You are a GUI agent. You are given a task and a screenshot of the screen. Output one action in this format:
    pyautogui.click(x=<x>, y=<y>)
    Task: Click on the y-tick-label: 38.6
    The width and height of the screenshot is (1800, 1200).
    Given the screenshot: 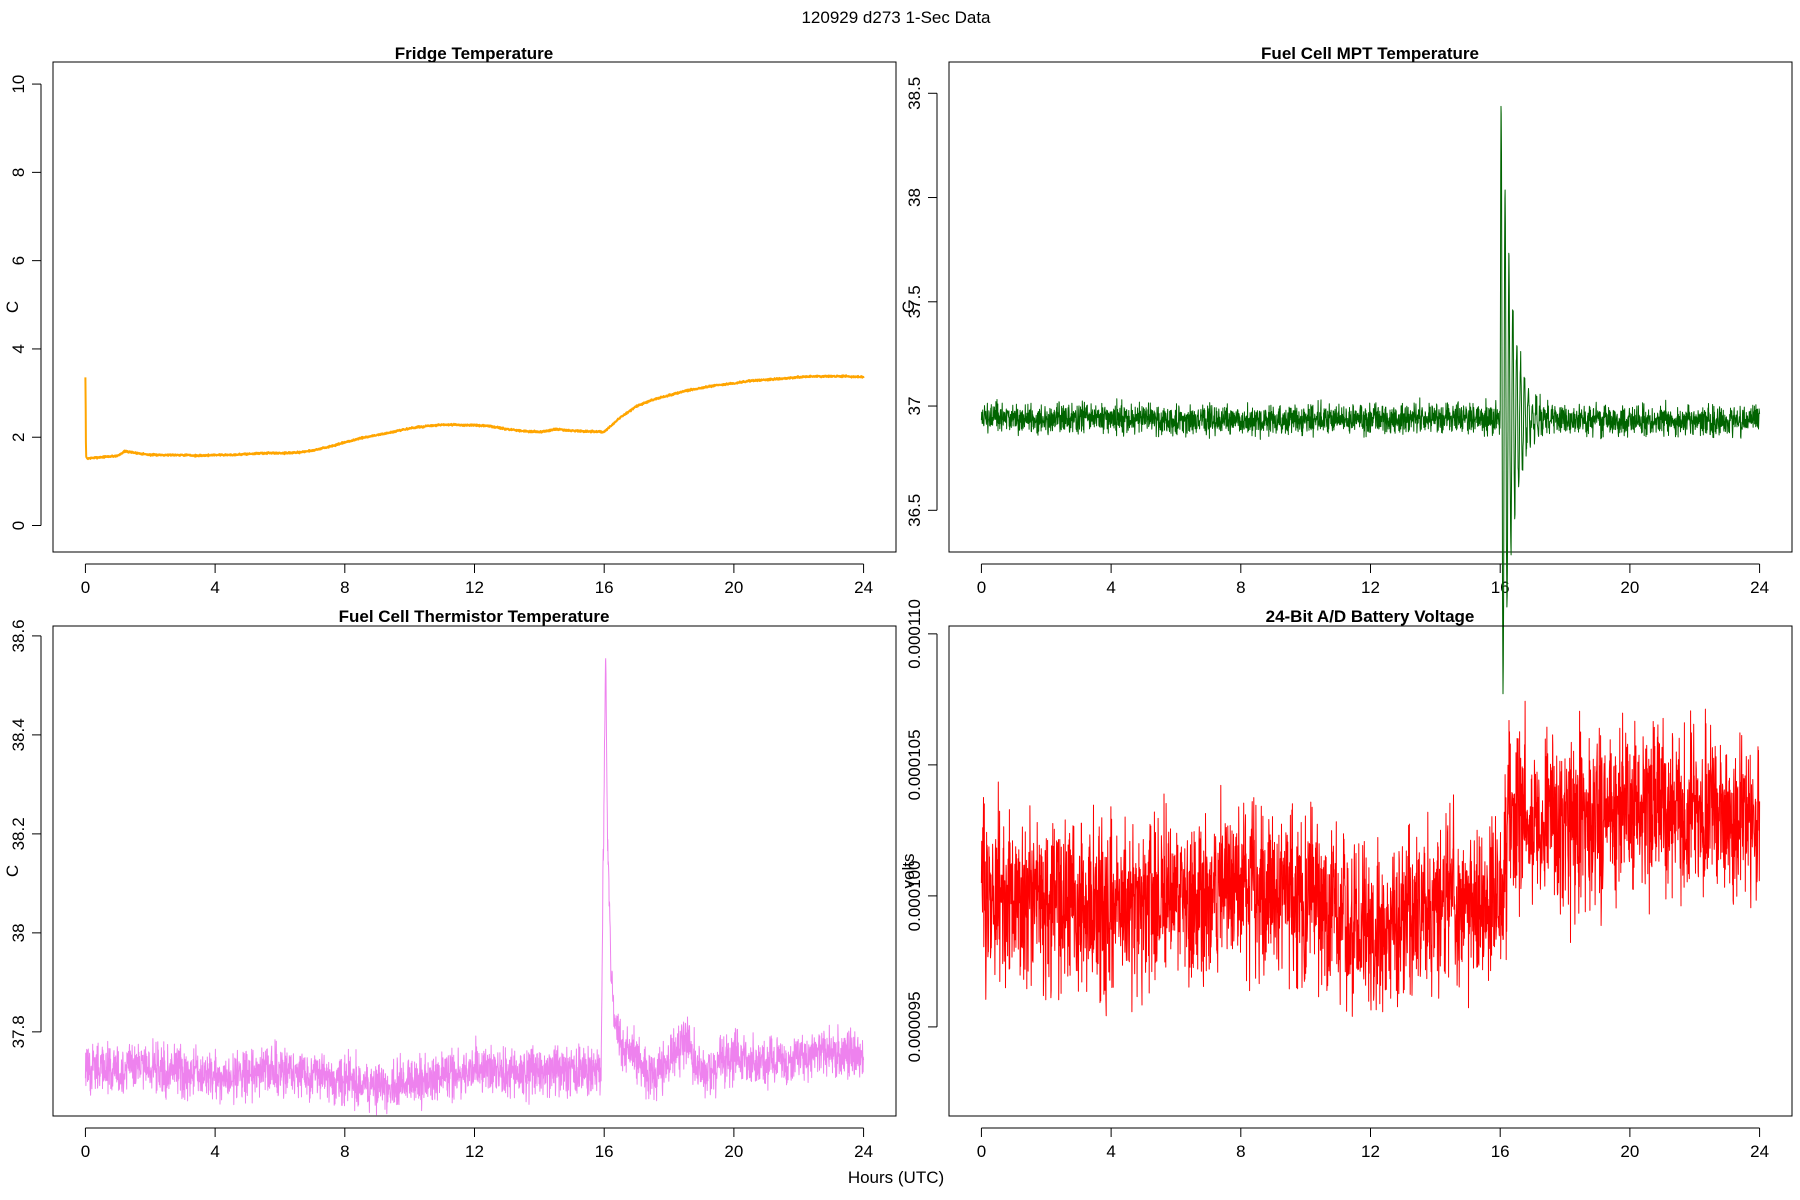 What is the action you would take?
    pyautogui.click(x=18, y=635)
    